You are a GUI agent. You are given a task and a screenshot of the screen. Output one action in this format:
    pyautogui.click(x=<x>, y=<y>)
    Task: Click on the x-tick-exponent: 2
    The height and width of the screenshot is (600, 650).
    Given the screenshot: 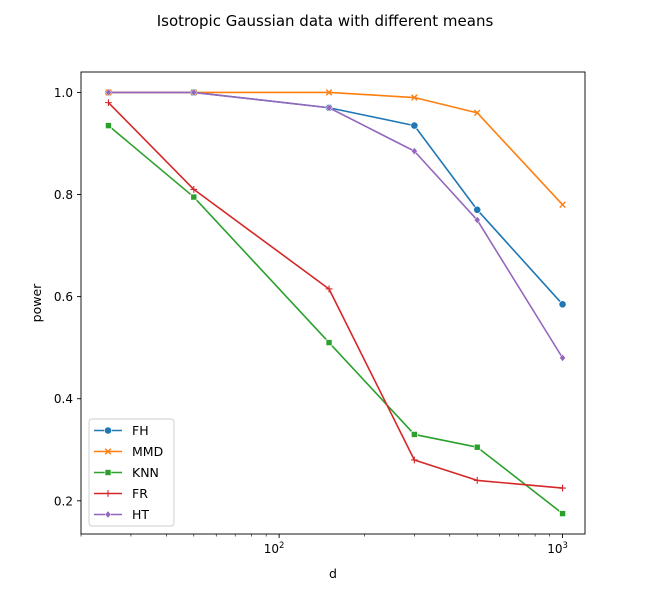 What is the action you would take?
    pyautogui.click(x=281, y=546)
    